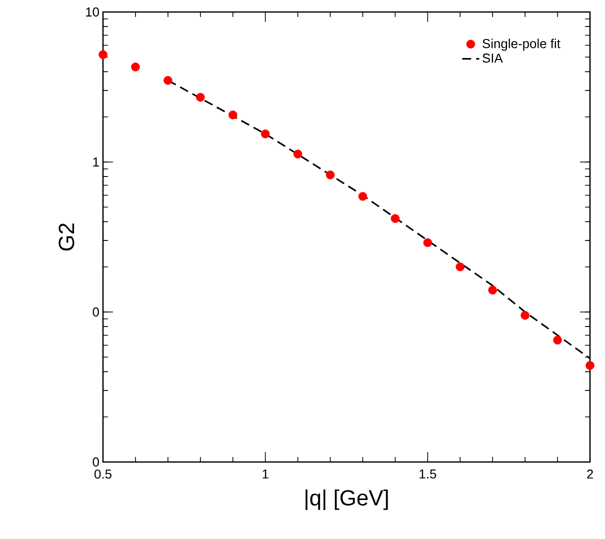 Image resolution: width=605 pixels, height=539 pixels. Describe the element at coordinates (590, 474) in the screenshot. I see `x-tick-label: 2` at that location.